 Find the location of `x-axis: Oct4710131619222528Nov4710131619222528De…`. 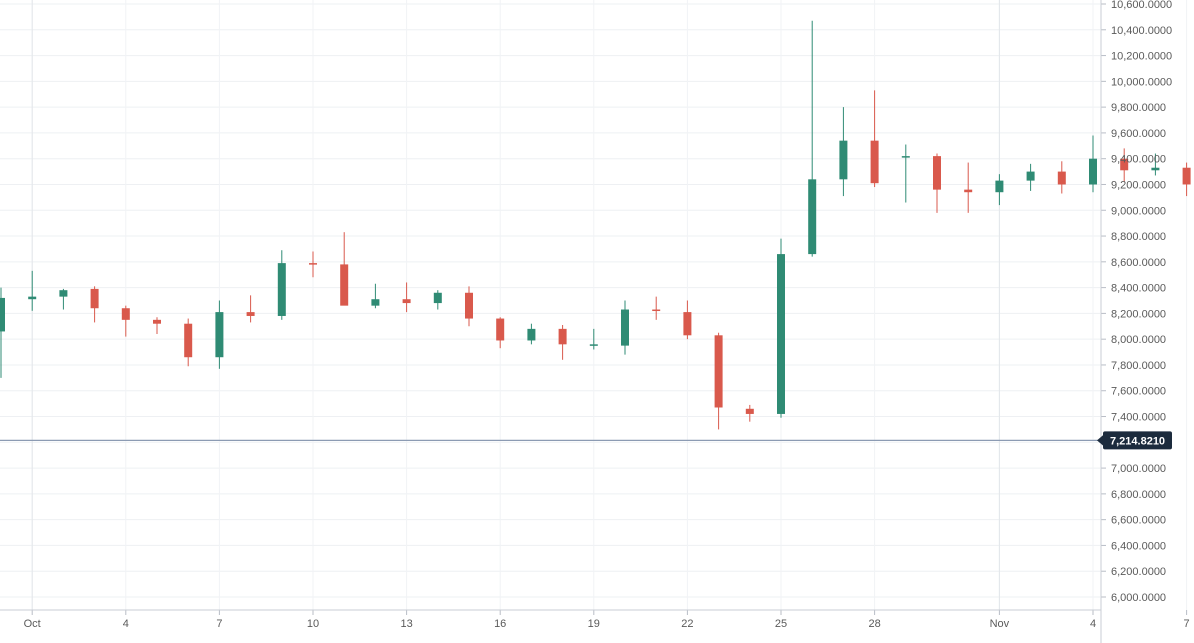

x-axis: Oct4710131619222528Nov4710131619222528De… is located at coordinates (595, 619).